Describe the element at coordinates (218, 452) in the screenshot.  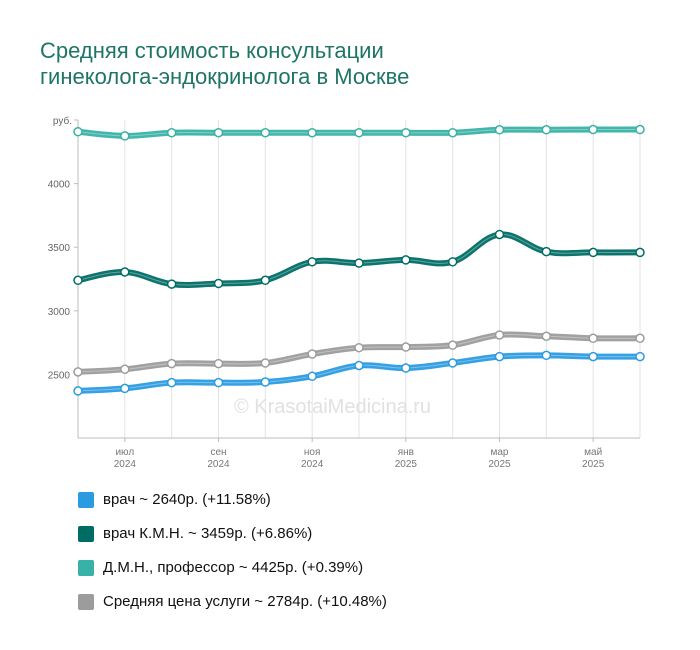
I see `x-tick-month-2024-08: сен` at that location.